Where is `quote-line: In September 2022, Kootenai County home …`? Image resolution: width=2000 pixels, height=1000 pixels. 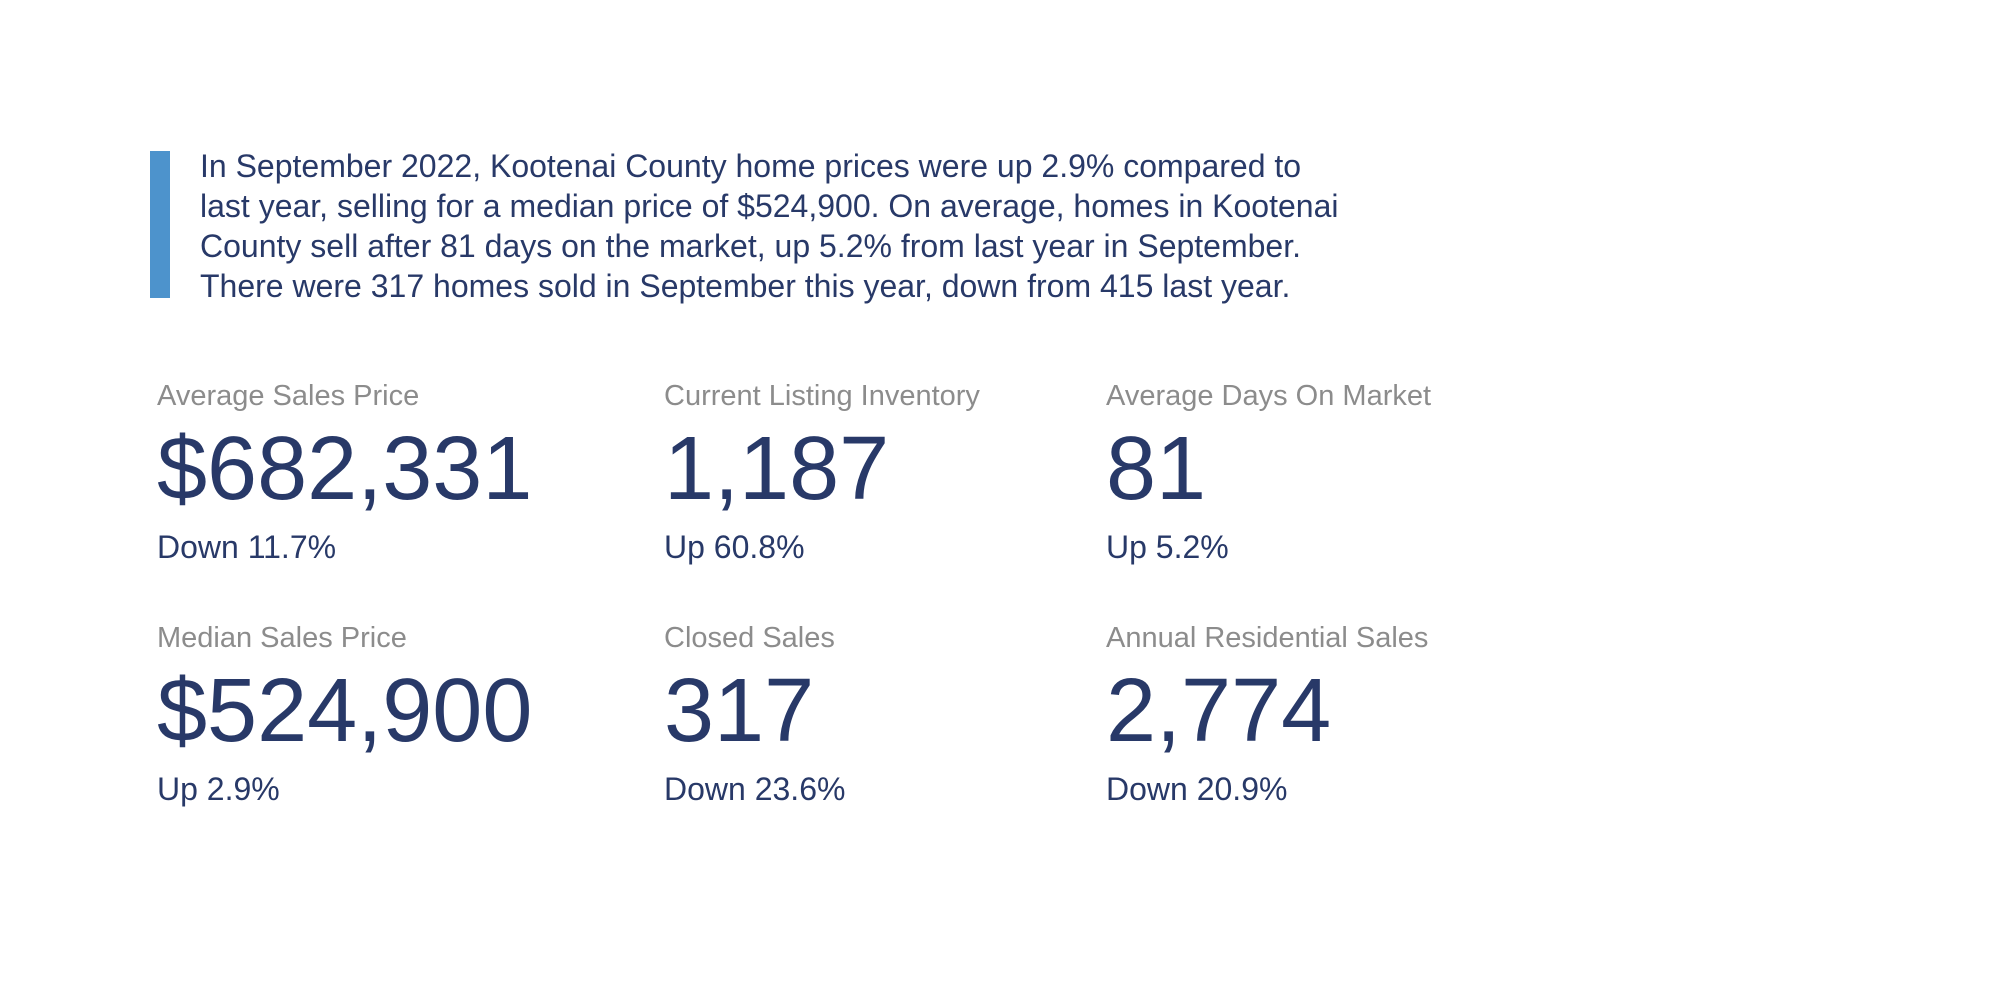
quote-line: In September 2022, Kootenai County home … is located at coordinates (751, 166).